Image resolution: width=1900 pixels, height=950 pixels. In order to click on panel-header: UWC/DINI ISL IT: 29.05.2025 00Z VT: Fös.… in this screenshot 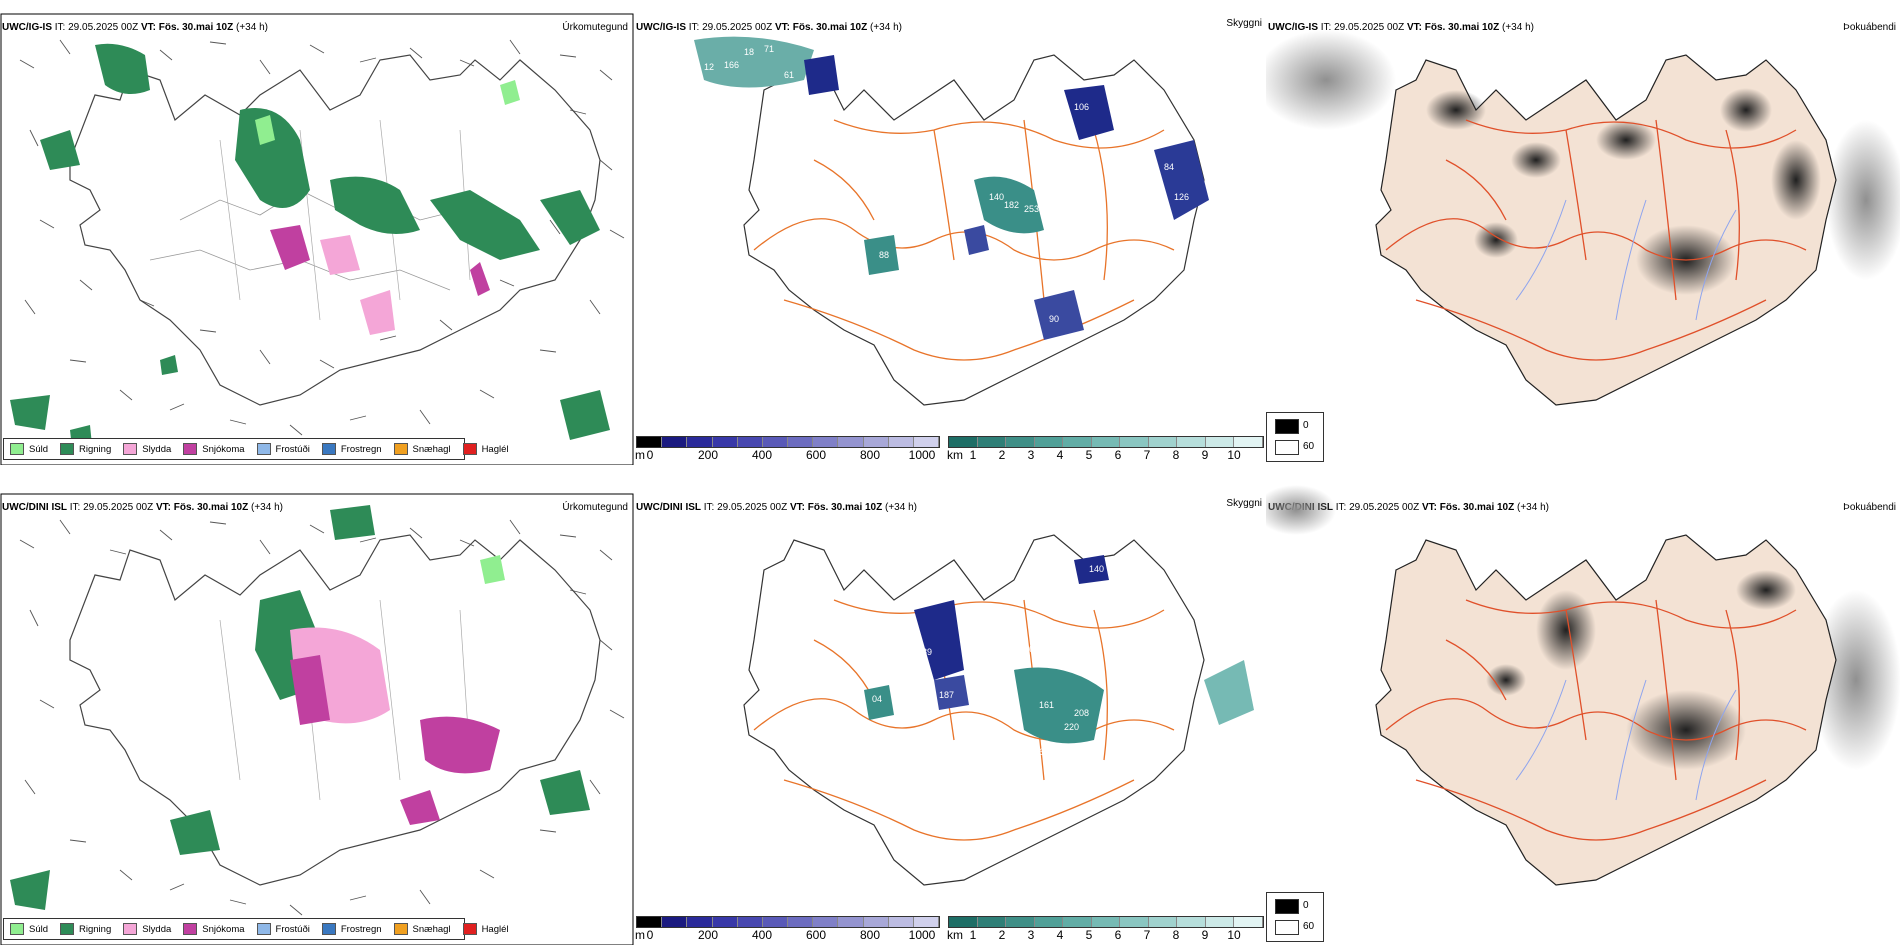, I will do `click(776, 507)`.